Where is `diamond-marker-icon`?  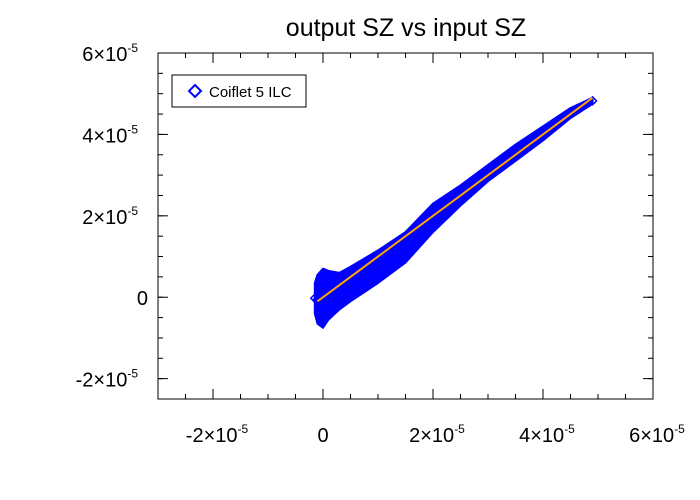 diamond-marker-icon is located at coordinates (195, 91).